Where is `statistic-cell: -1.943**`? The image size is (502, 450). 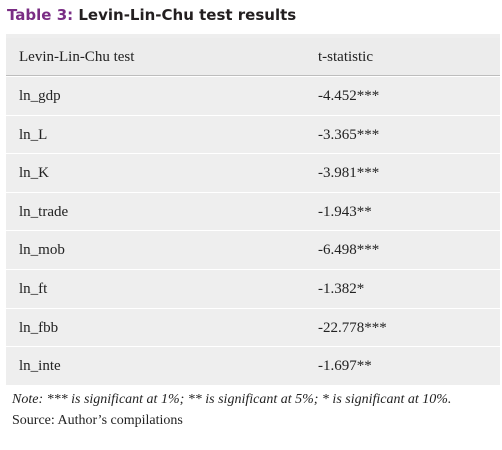 statistic-cell: -1.943** is located at coordinates (345, 211).